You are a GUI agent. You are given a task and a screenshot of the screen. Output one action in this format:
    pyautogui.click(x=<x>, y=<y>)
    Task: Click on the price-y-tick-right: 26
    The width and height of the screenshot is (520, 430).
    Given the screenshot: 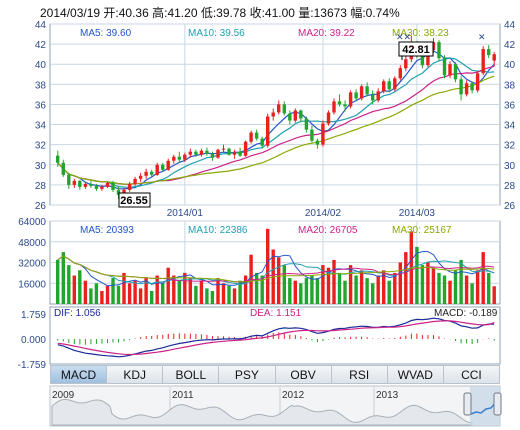 What is the action you would take?
    pyautogui.click(x=510, y=206)
    